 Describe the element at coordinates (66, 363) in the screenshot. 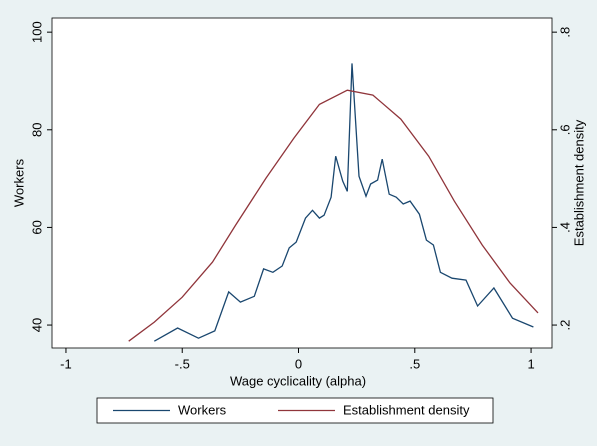

I see `x-tick-label: -1` at that location.